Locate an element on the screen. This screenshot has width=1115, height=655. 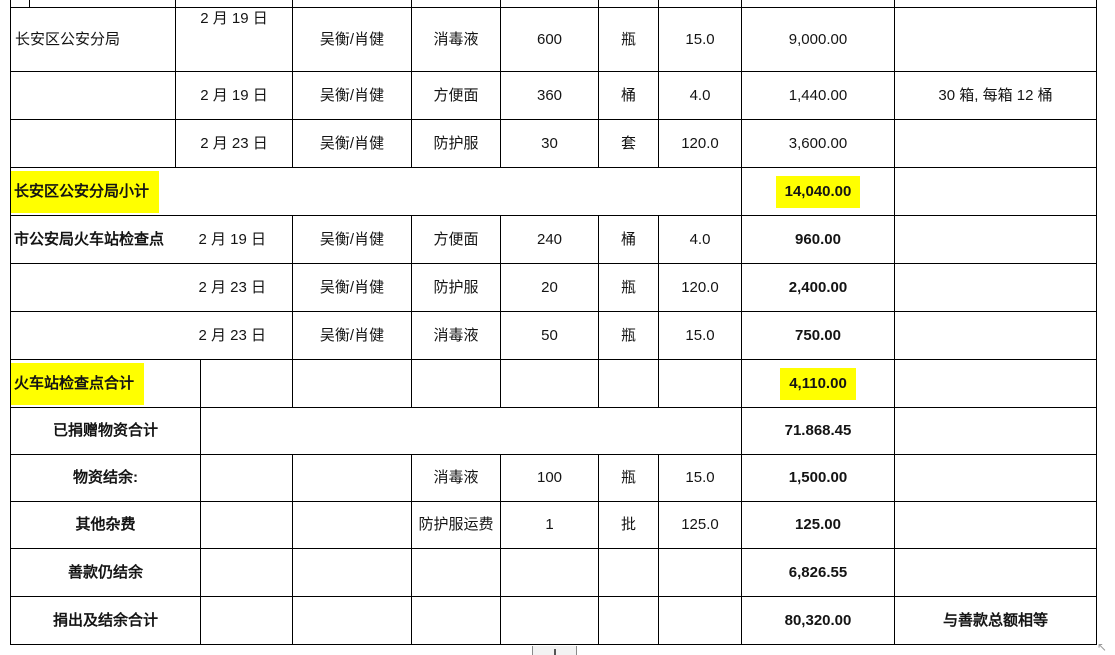
cell-amount: 2,400.00 is located at coordinates (818, 288).